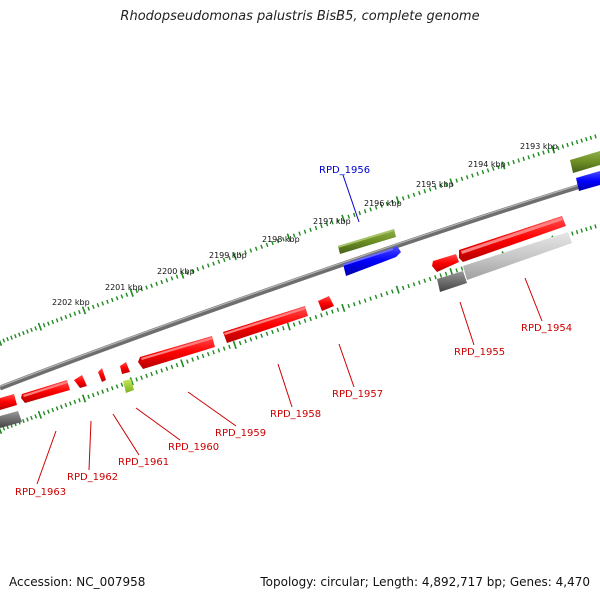  I want to click on gene-rpd-1958, so click(265, 324).